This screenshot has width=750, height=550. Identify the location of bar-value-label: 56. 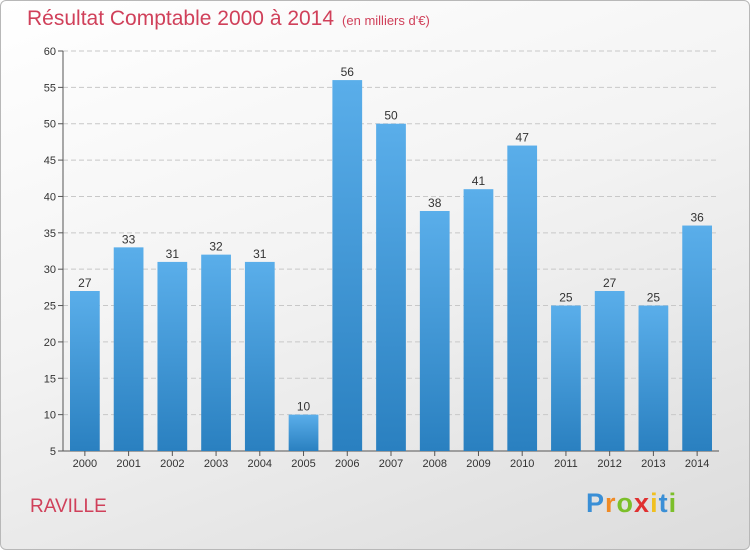
(348, 72).